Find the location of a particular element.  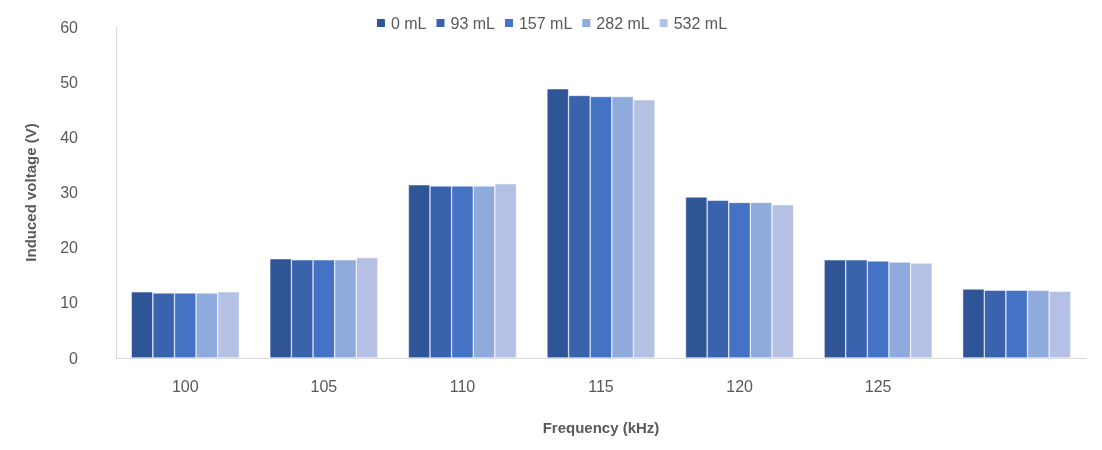

y-tick-label: 40 is located at coordinates (69, 137).